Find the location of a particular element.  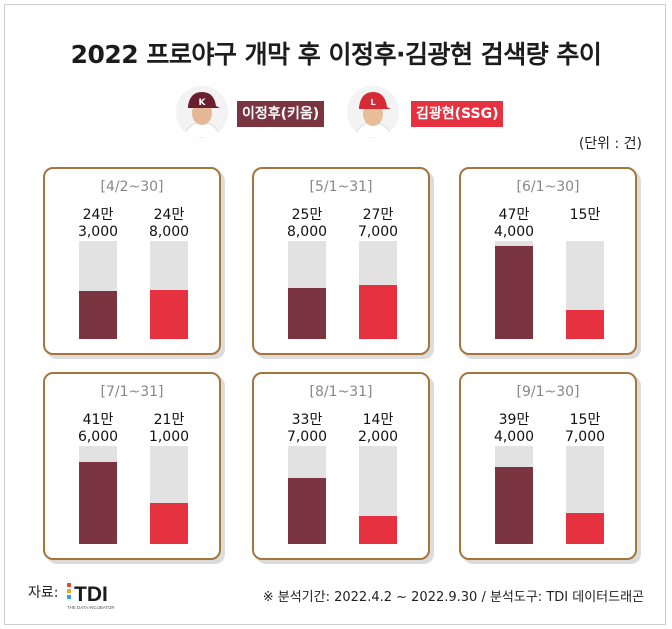

tdi-logo-text: TDI is located at coordinates (91, 594).